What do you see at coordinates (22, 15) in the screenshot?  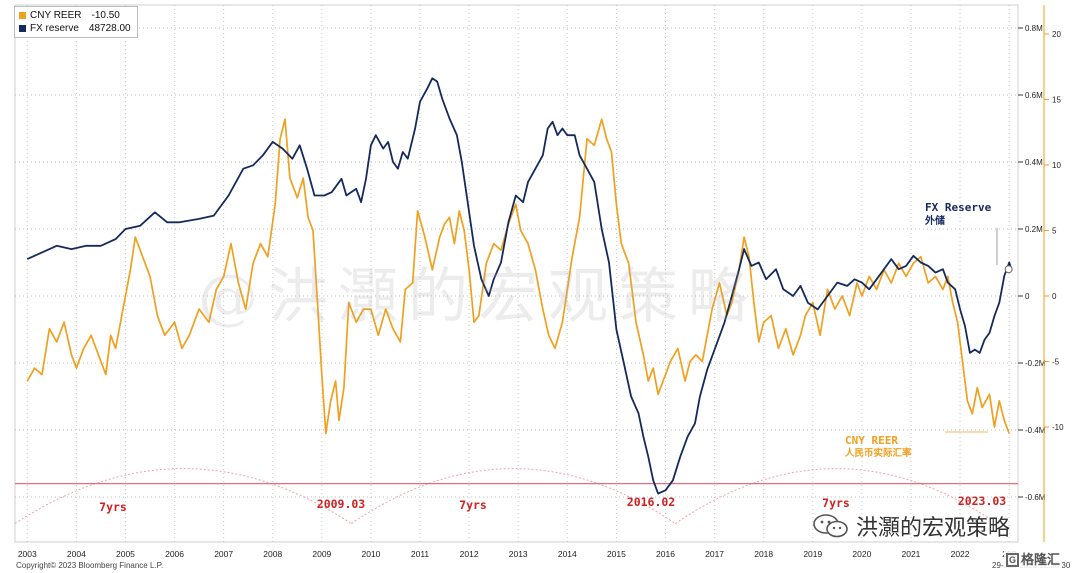 I see `legend-swatch-cny-reer` at bounding box center [22, 15].